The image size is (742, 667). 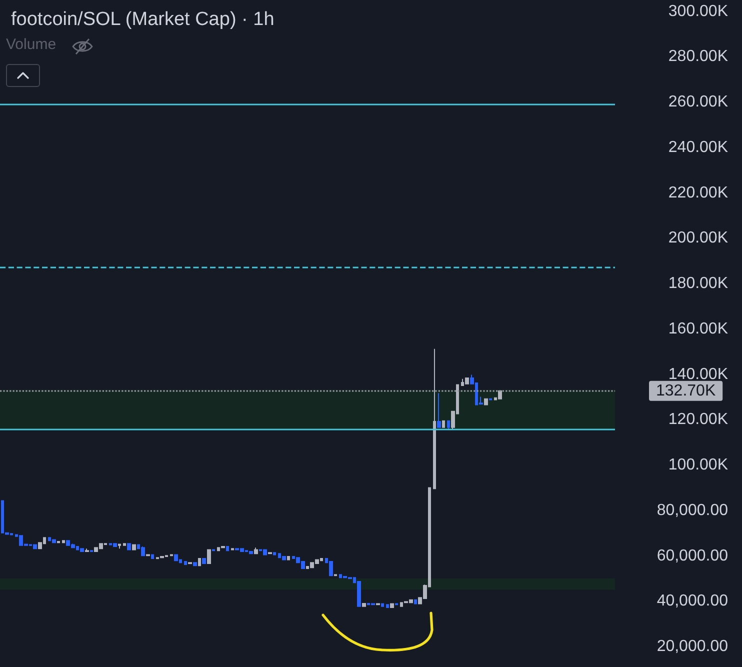 What do you see at coordinates (692, 647) in the screenshot?
I see `y-tick-label: 20,000.00` at bounding box center [692, 647].